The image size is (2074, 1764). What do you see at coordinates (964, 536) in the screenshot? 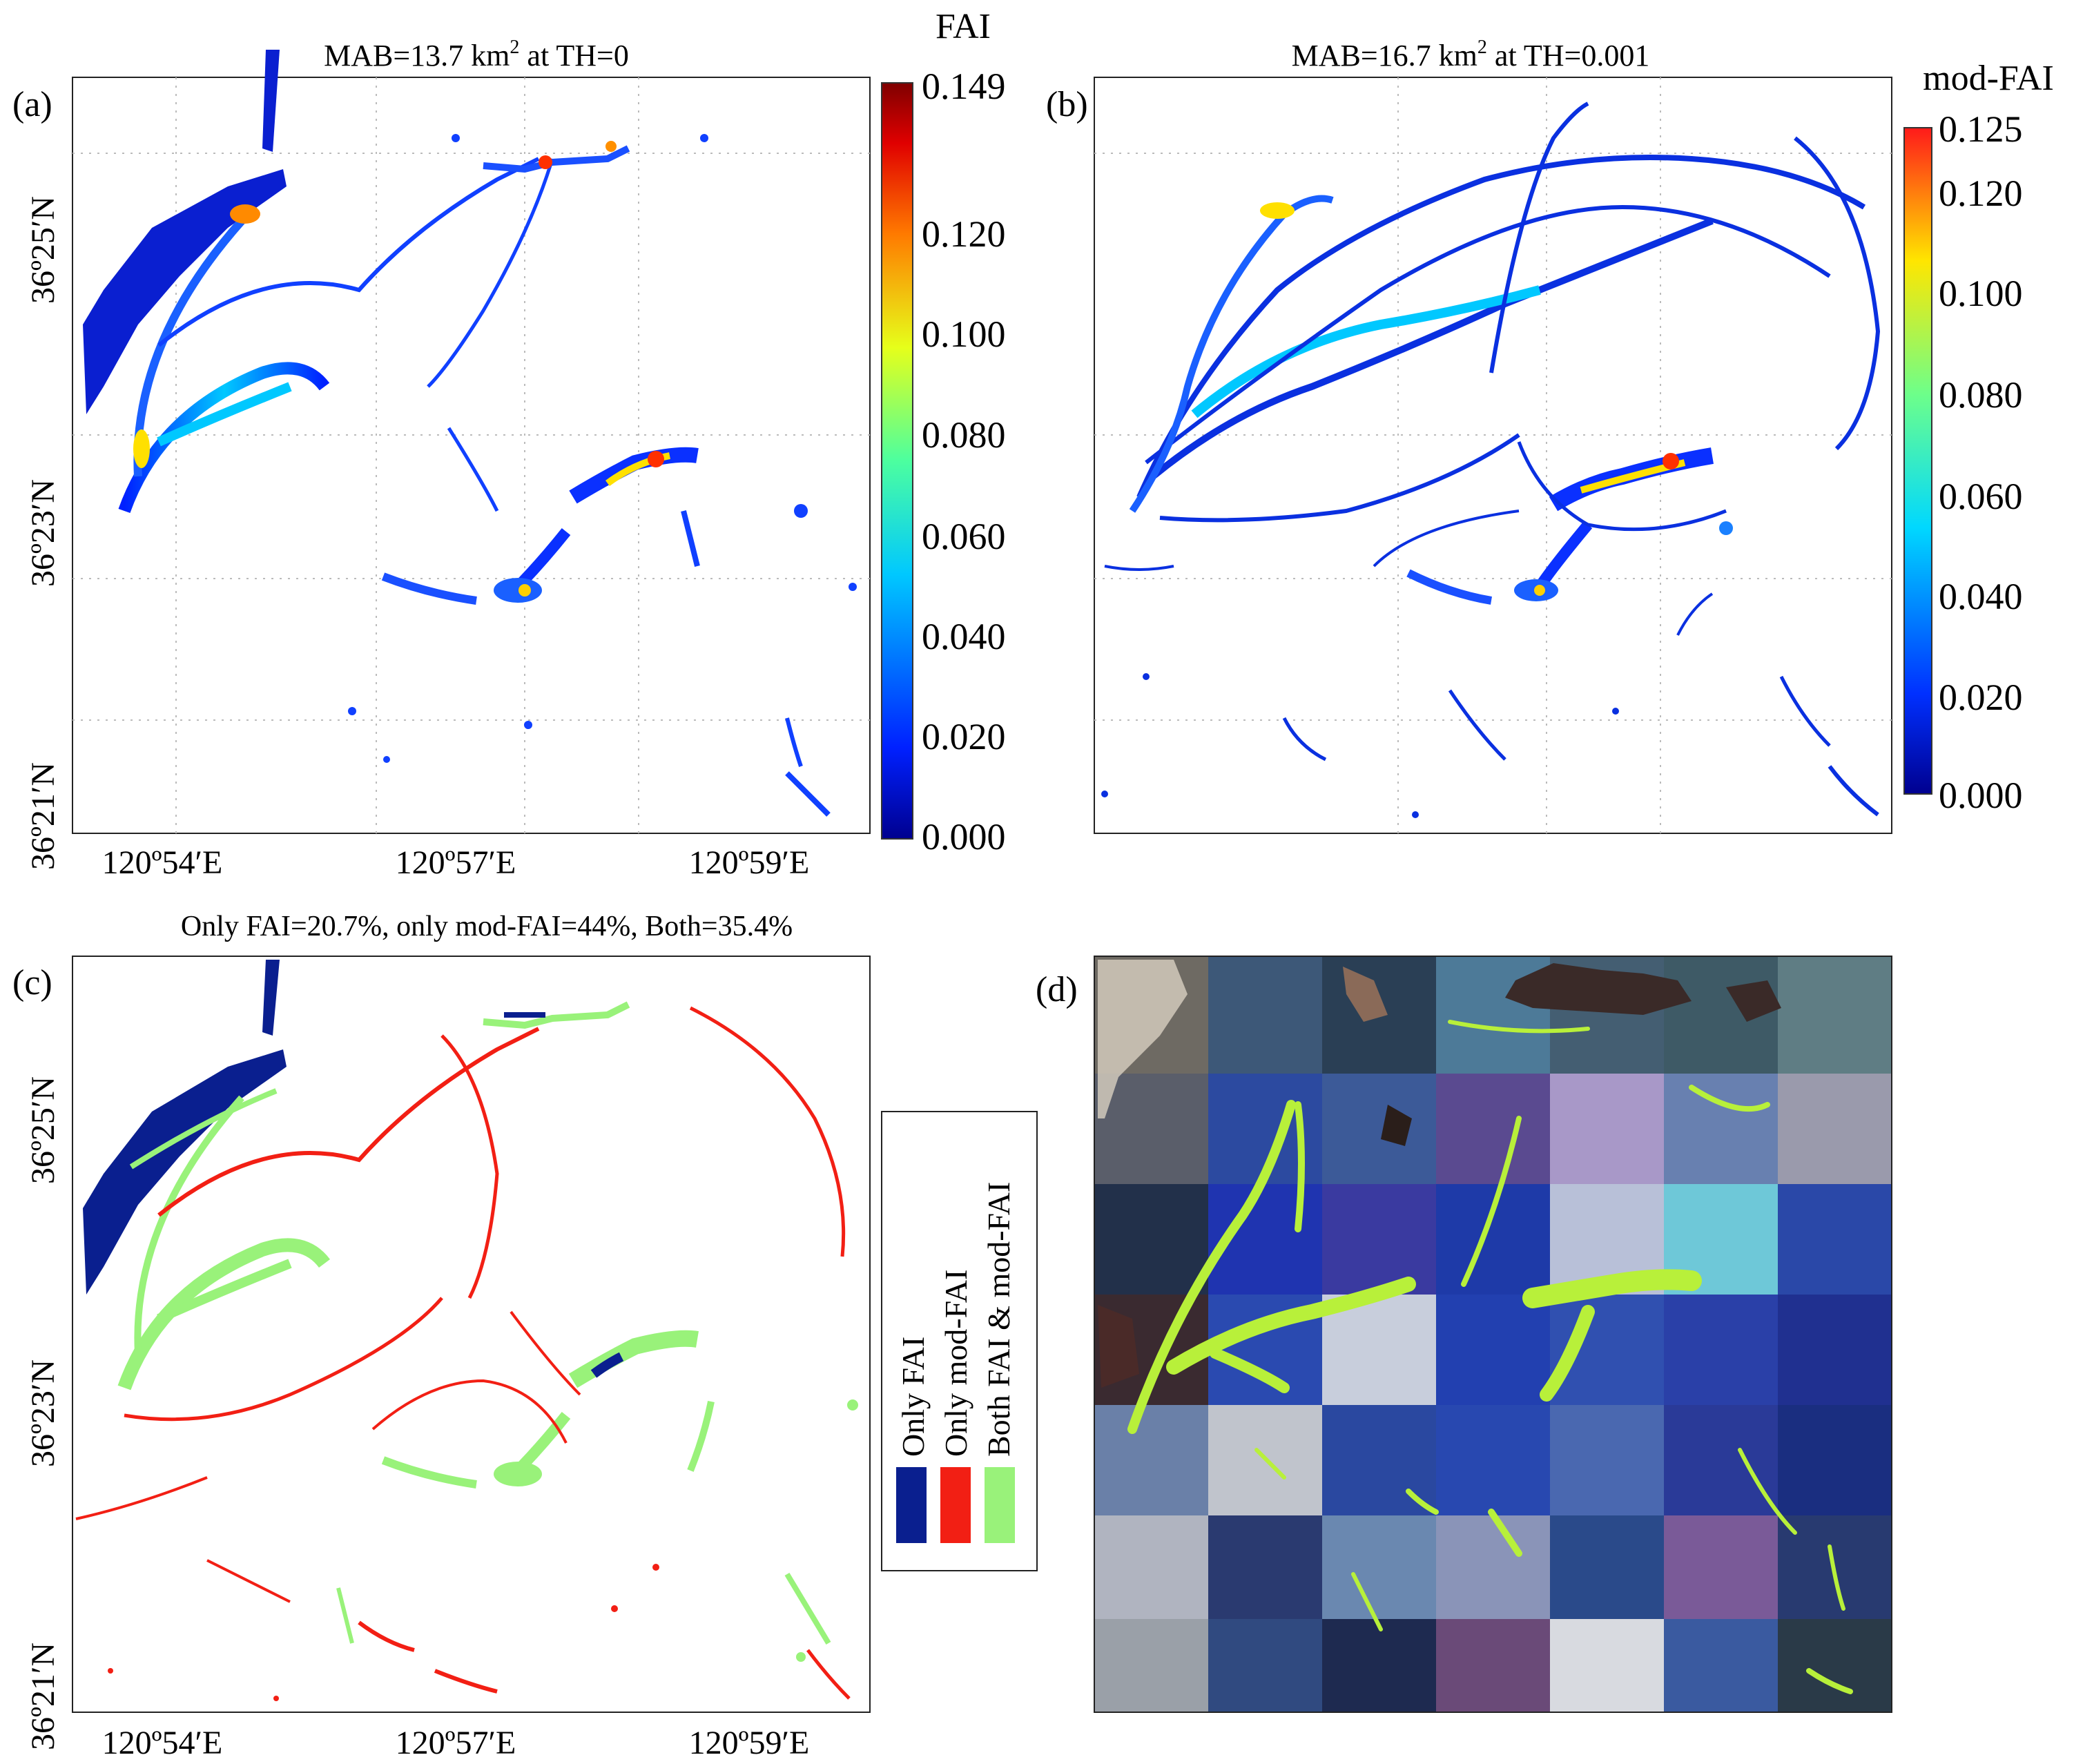
I see `colorbar-a-tick: 0.060` at bounding box center [964, 536].